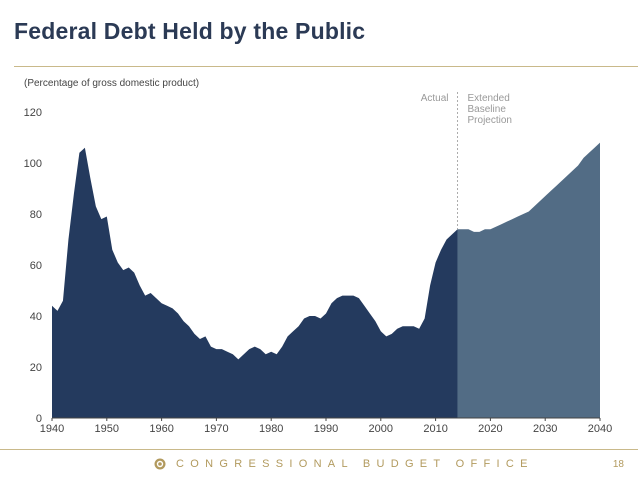 This screenshot has width=638, height=479. What do you see at coordinates (216, 429) in the screenshot?
I see `x-tick-label: 1970` at bounding box center [216, 429].